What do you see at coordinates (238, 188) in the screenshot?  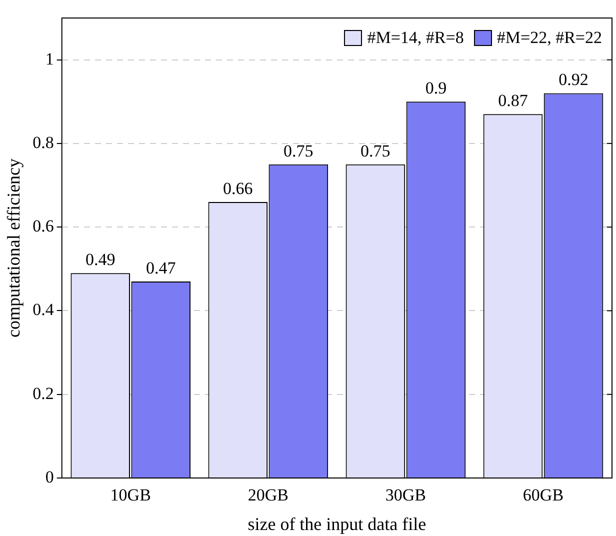 I see `data-label: 0.66` at bounding box center [238, 188].